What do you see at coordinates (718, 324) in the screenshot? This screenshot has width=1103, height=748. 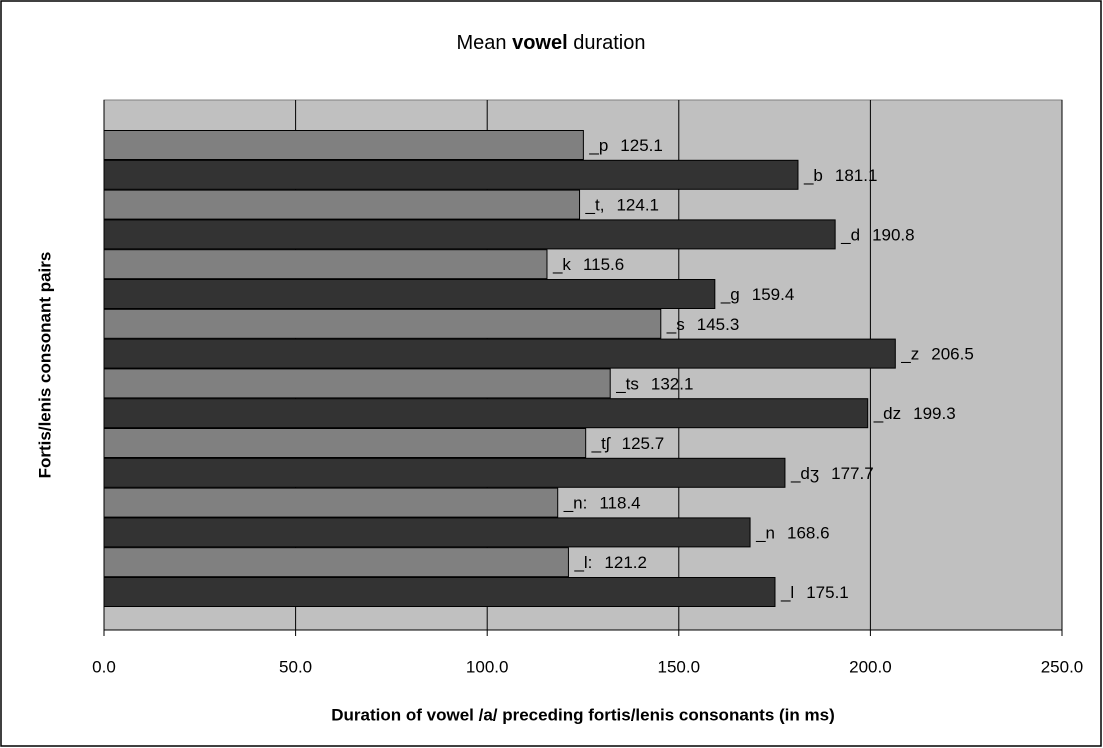 I see `label-value: 145.3` at bounding box center [718, 324].